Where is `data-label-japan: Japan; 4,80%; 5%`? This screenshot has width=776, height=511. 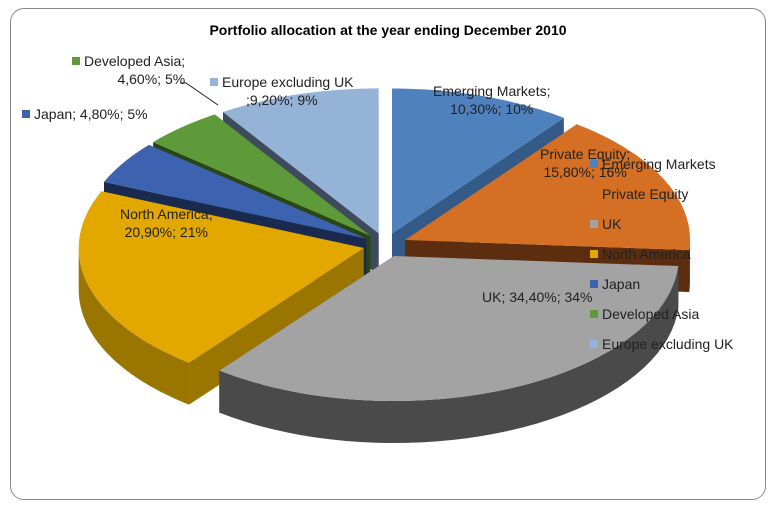
data-label-japan: Japan; 4,80%; 5% is located at coordinates (85, 114).